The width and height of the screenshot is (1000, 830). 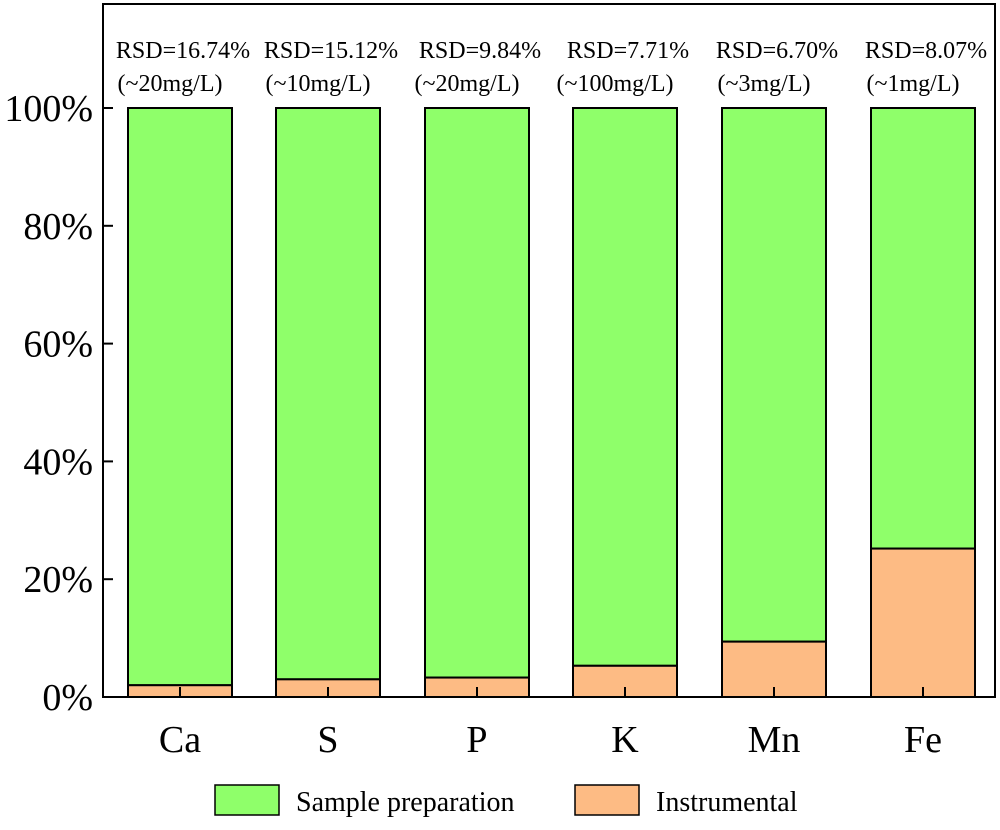 I want to click on rsd-annotation: RSD=6.70%, so click(x=777, y=51).